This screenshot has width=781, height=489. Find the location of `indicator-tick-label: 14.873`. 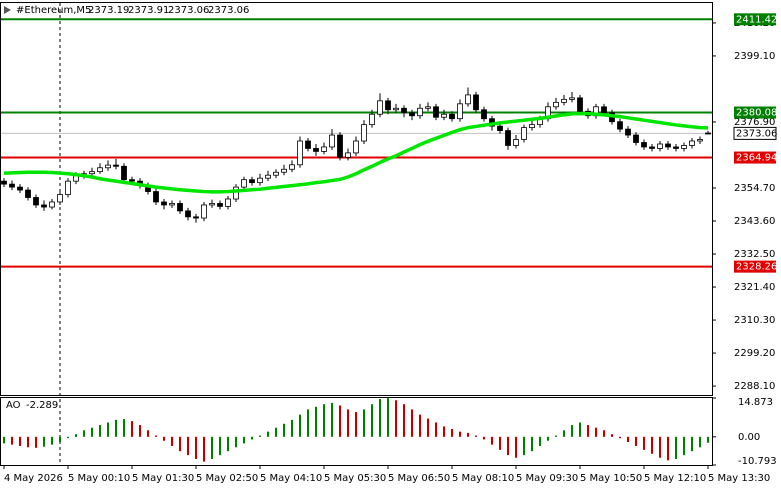

indicator-tick-label: 14.873 is located at coordinates (755, 402).